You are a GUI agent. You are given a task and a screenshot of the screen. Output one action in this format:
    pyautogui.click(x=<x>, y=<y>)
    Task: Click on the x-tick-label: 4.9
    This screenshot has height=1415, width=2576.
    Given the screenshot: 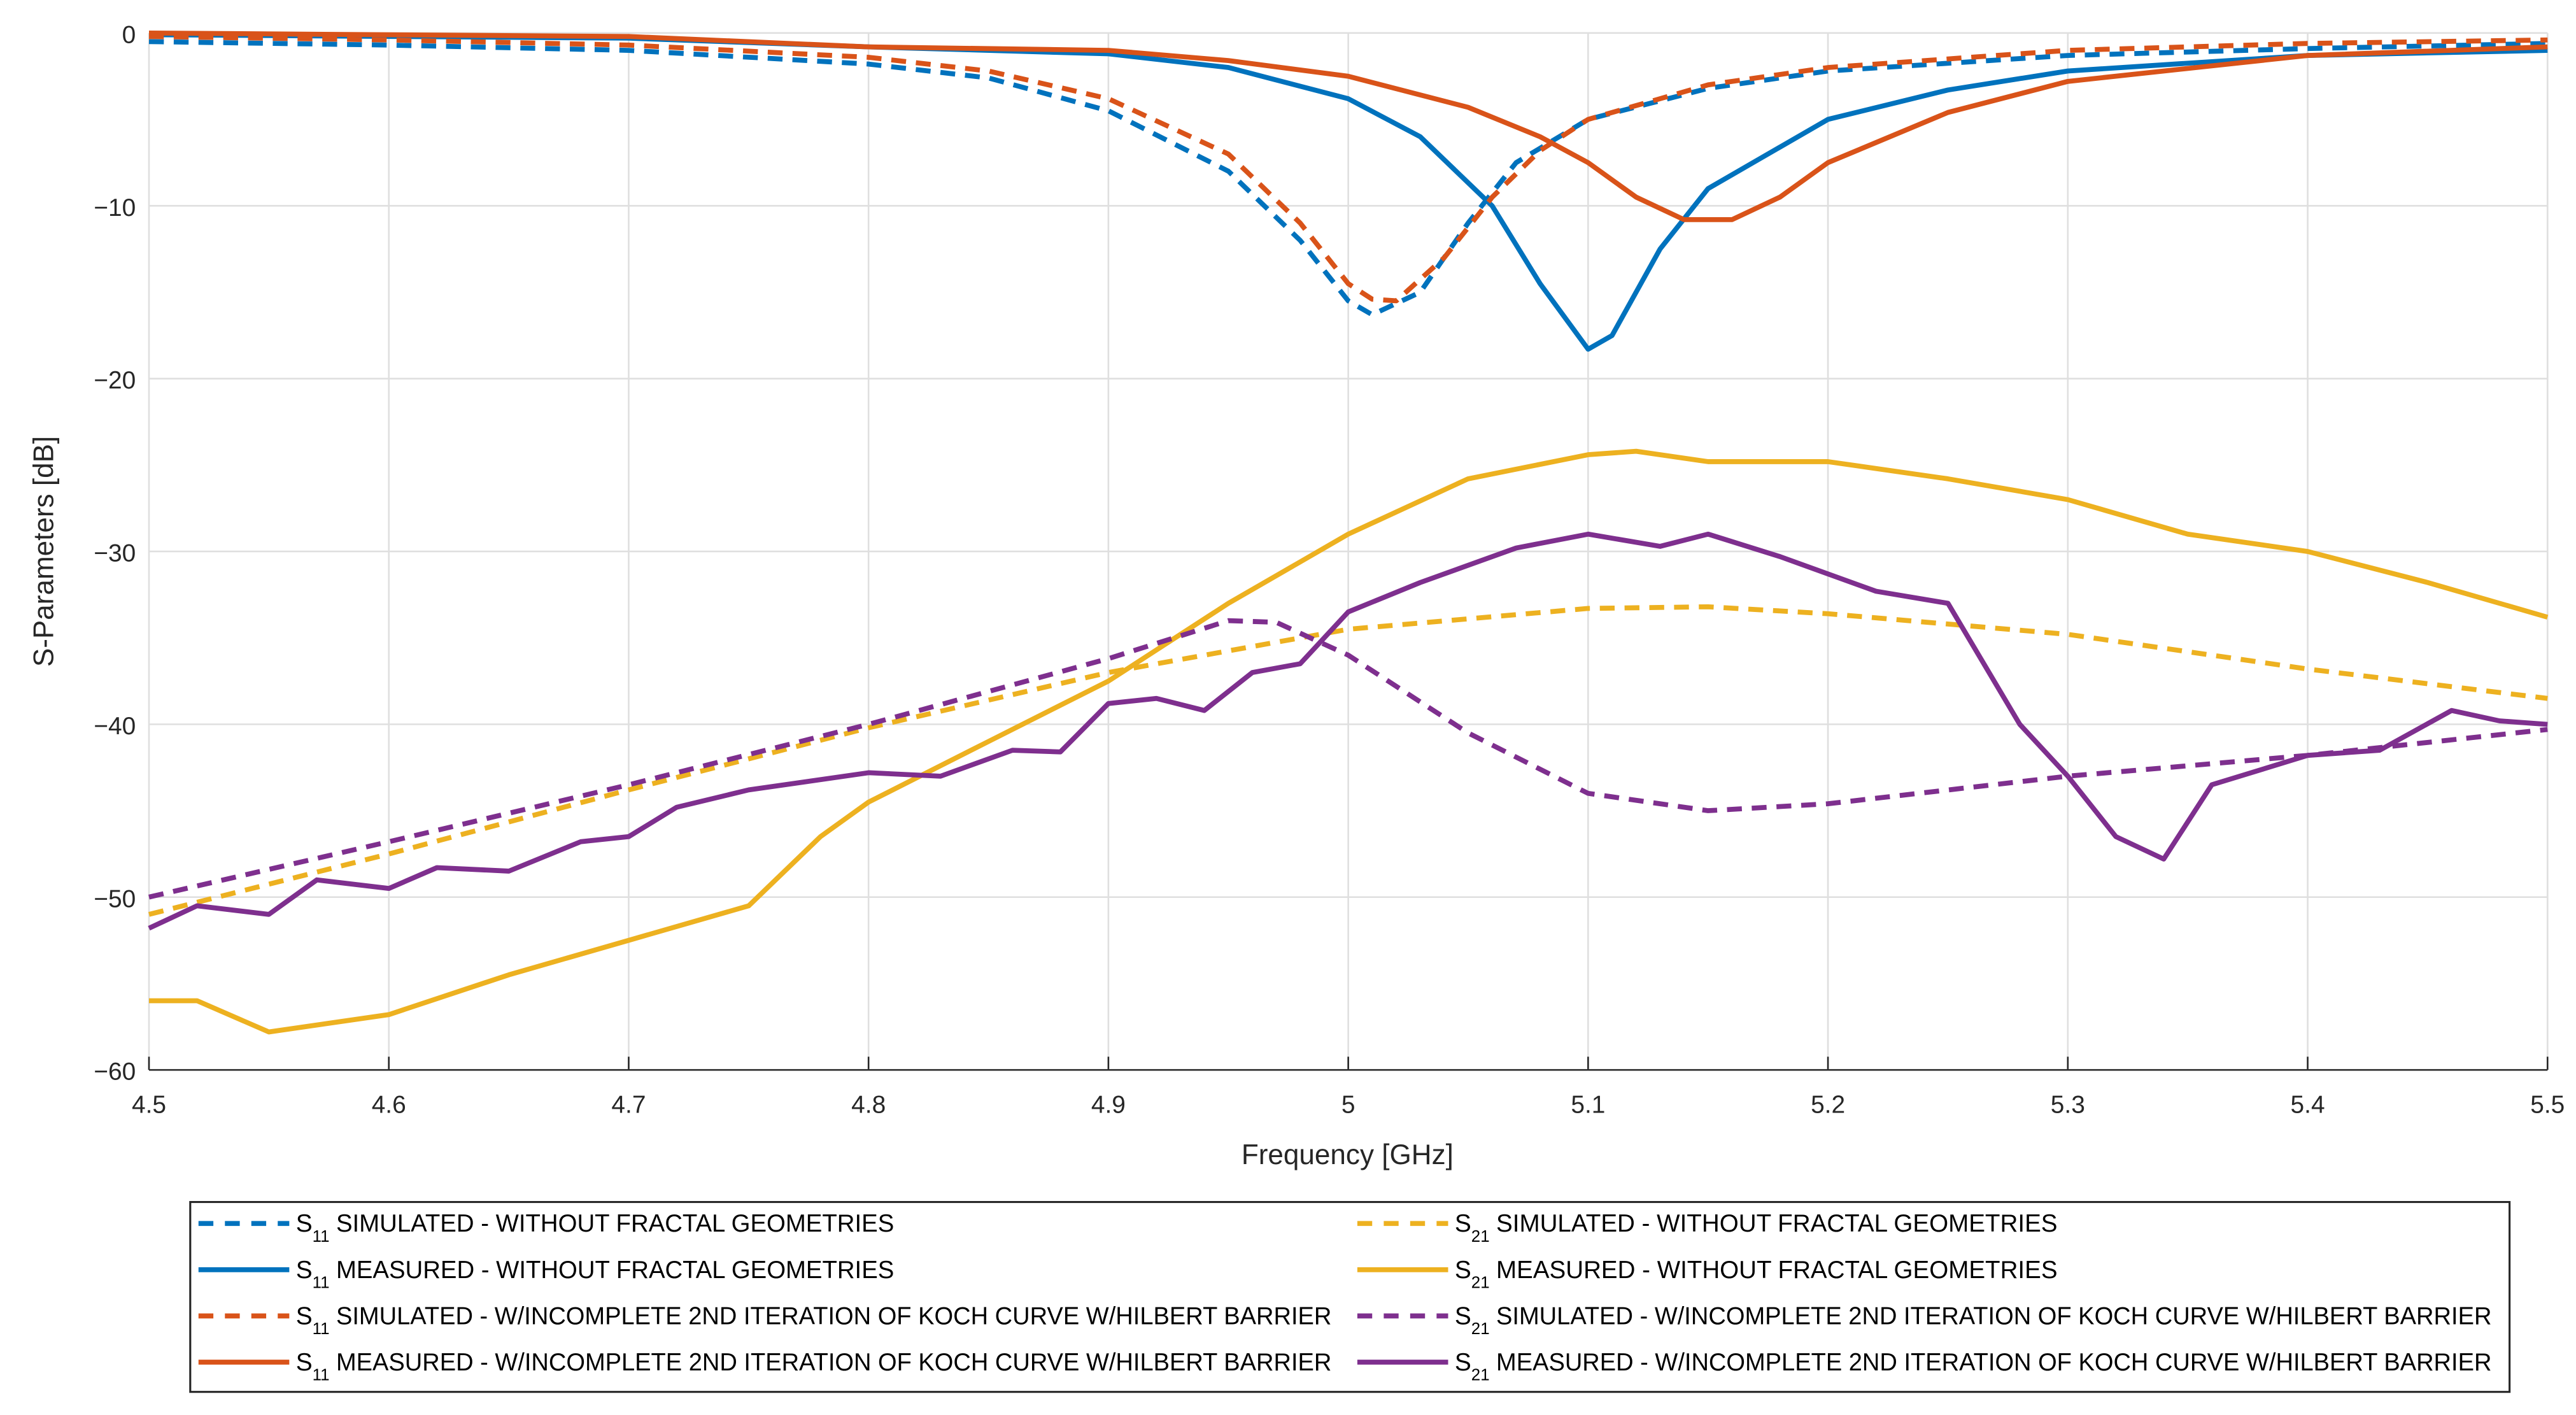 What is the action you would take?
    pyautogui.click(x=1108, y=1105)
    